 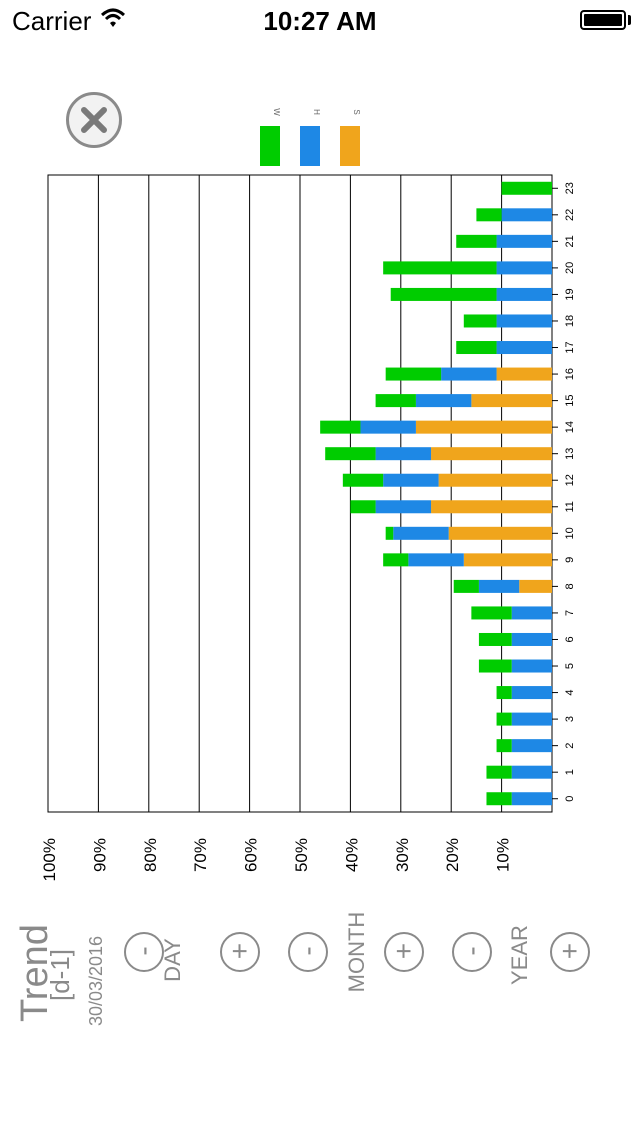 I want to click on legend-swatch-h, so click(x=310, y=146).